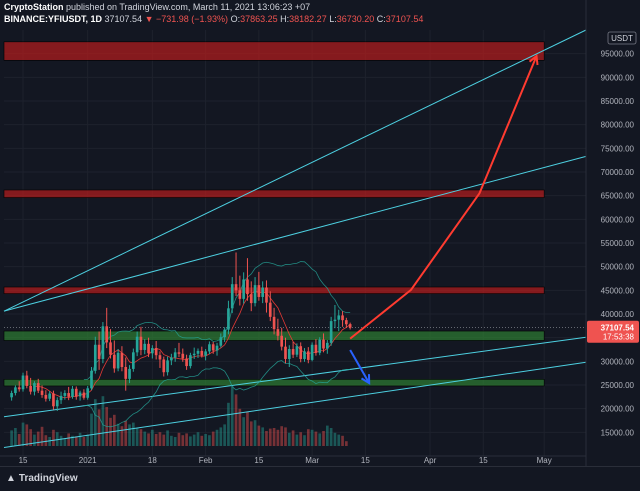 The height and width of the screenshot is (491, 640). What do you see at coordinates (360, 366) in the screenshot?
I see `projection-down-arrow` at bounding box center [360, 366].